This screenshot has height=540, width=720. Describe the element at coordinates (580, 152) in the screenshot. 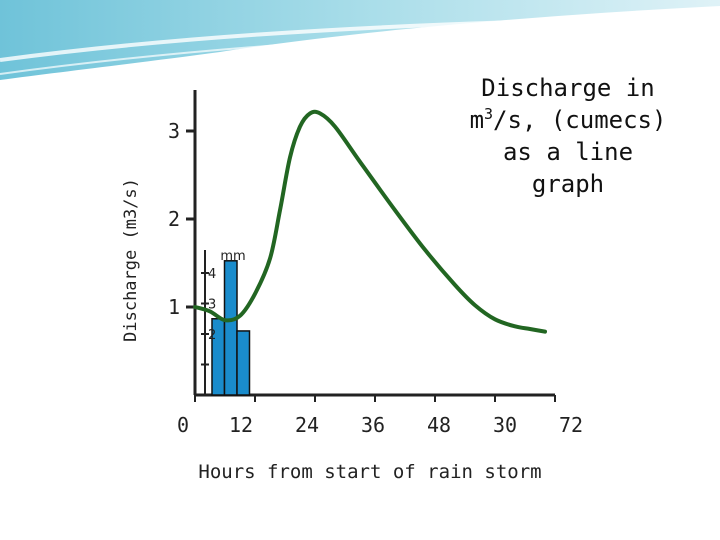

I see `title-suffix: /s, (cumecs) as a line graph` at that location.